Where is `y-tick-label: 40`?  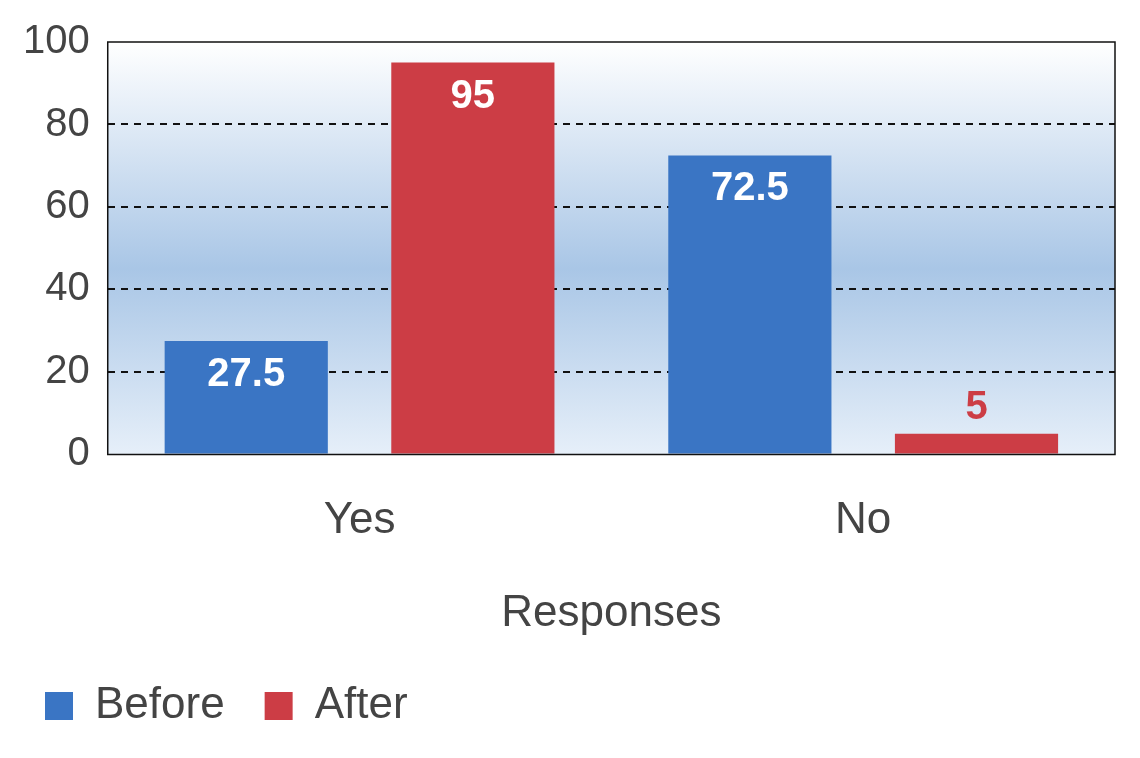 y-tick-label: 40 is located at coordinates (67, 286).